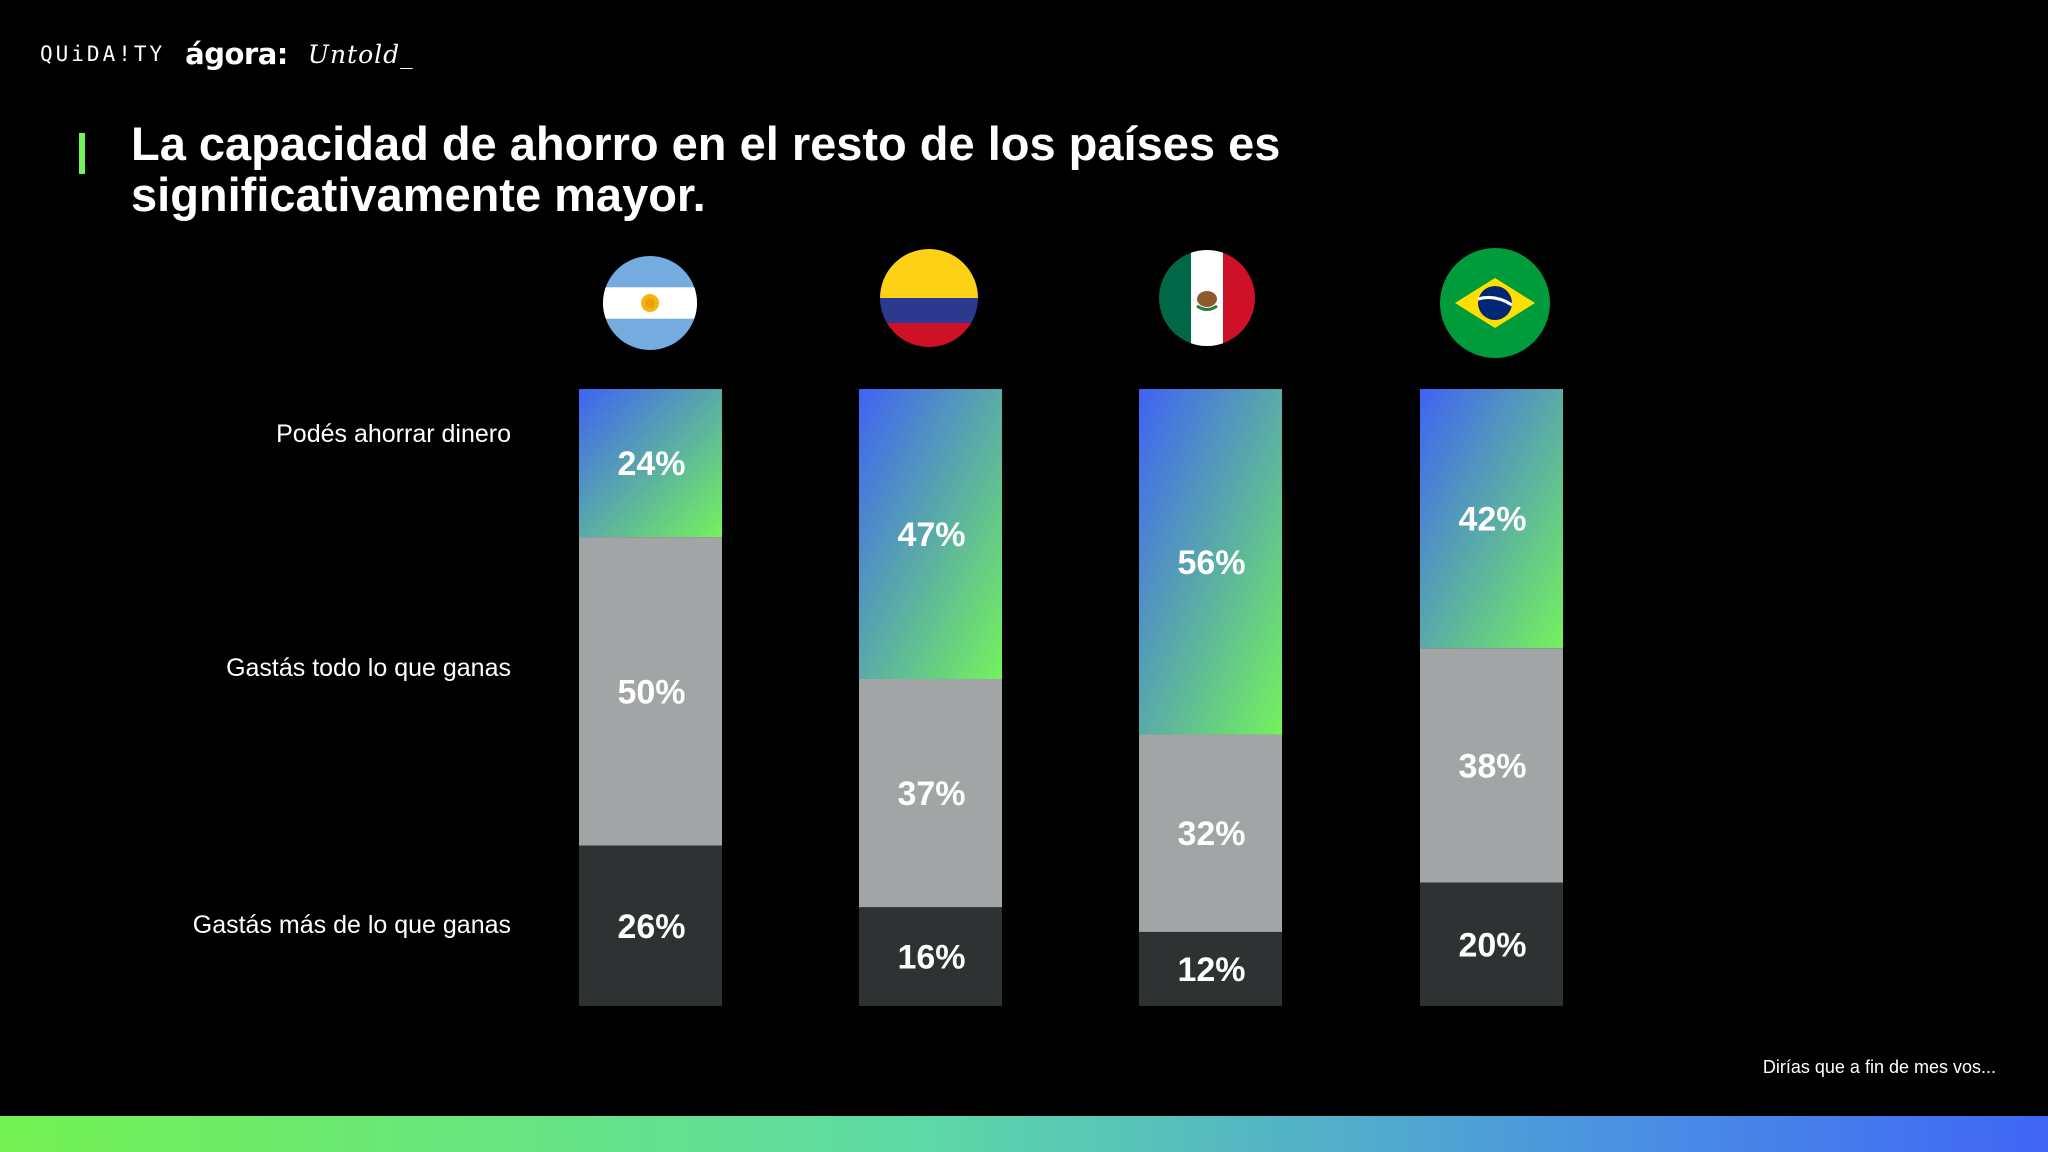 This screenshot has height=1152, width=2048. I want to click on flag-mexico-icon, so click(1207, 298).